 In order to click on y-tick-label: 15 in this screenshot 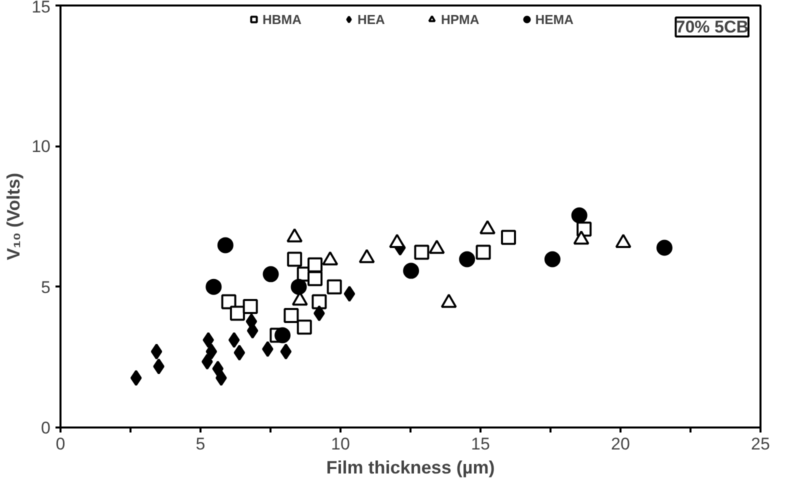, I will do `click(41, 8)`.